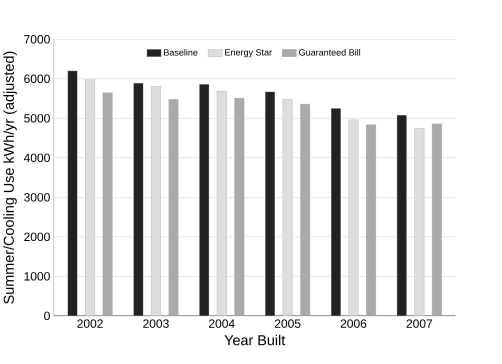 The height and width of the screenshot is (364, 502). Describe the element at coordinates (47, 315) in the screenshot. I see `y-tick-label: 0` at that location.